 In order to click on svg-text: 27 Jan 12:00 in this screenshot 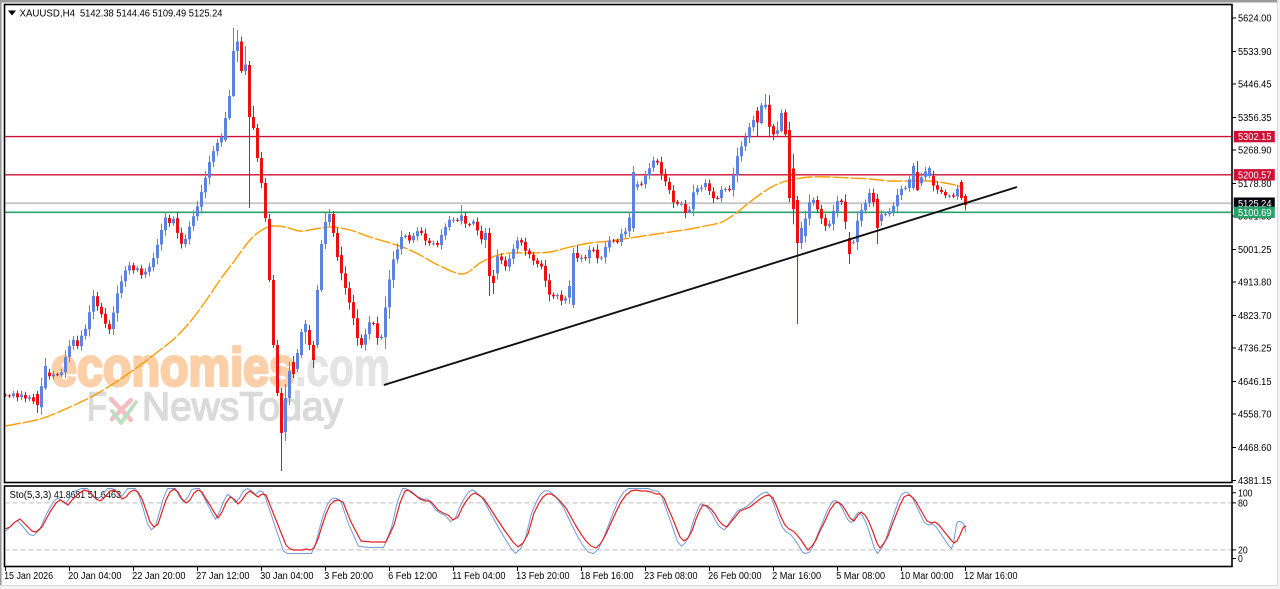, I will do `click(223, 576)`.